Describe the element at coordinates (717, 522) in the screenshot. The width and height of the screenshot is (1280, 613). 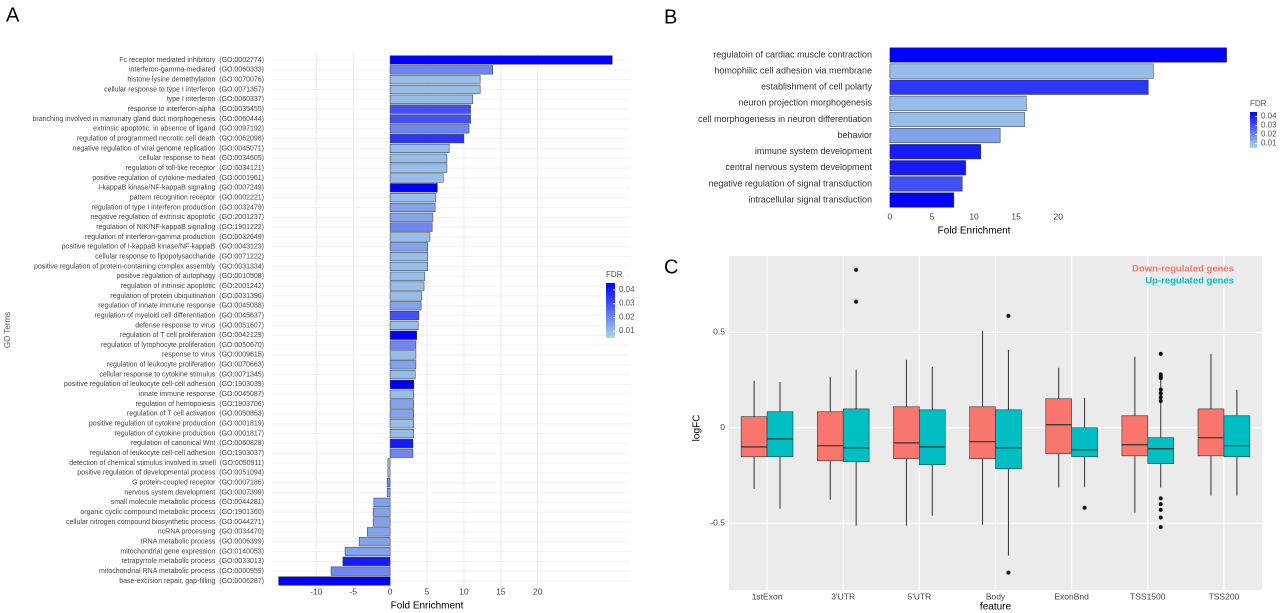
I see `y-tick-label: -0.5` at that location.